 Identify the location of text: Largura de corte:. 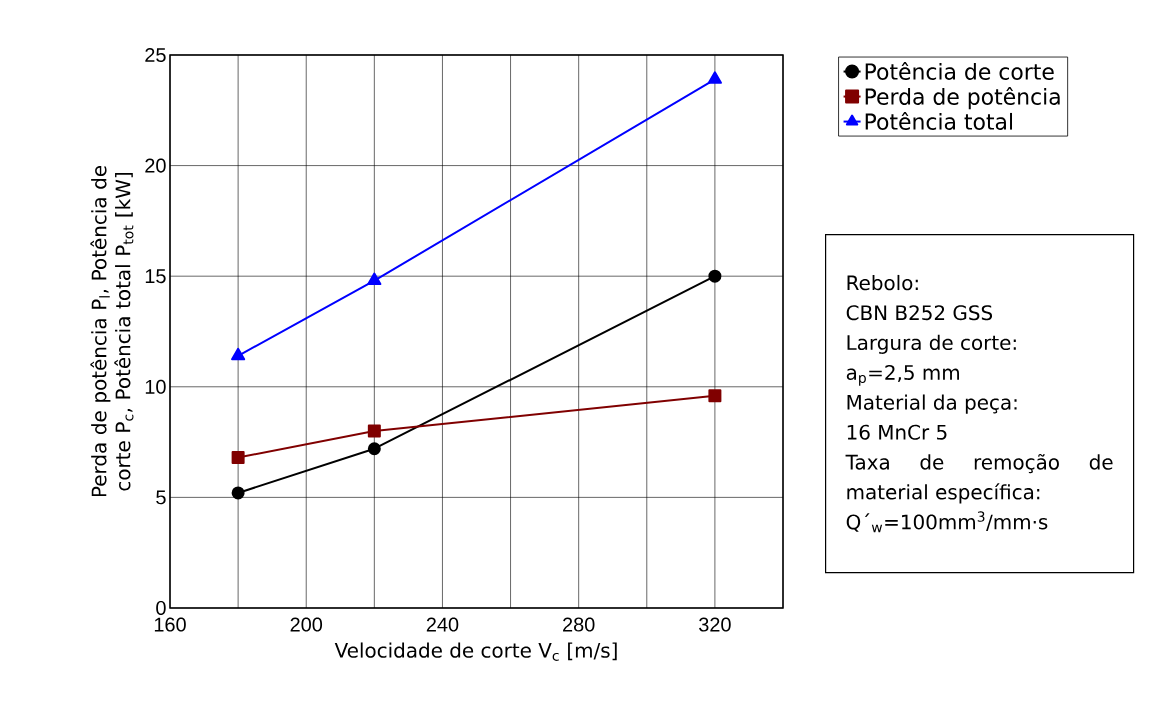
(931, 344).